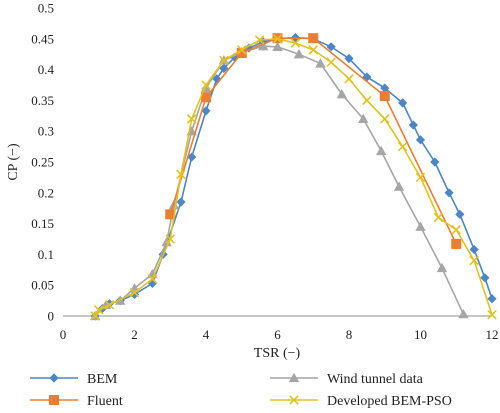 This screenshot has height=413, width=500. I want to click on y-tick-label: 0.25, so click(42, 162).